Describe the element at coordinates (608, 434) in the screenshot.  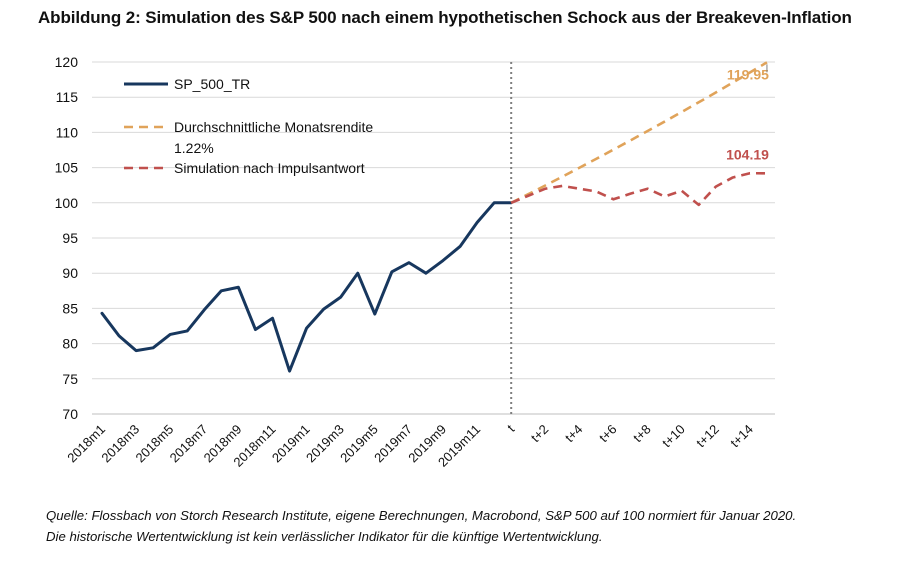
I see `x-tick-label-t+6: t+6` at that location.